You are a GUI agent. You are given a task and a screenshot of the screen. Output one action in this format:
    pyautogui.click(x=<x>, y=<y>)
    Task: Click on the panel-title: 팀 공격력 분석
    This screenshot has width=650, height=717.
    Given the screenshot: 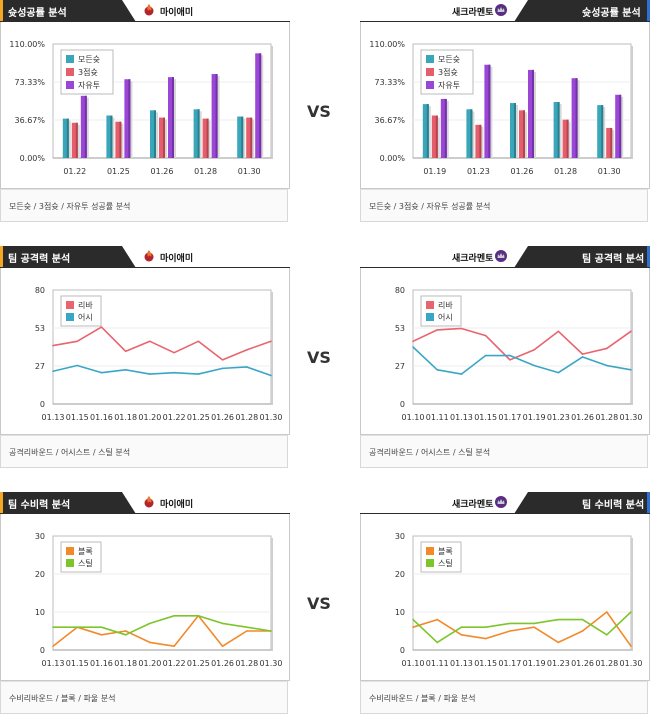 What is the action you would take?
    pyautogui.click(x=39, y=259)
    